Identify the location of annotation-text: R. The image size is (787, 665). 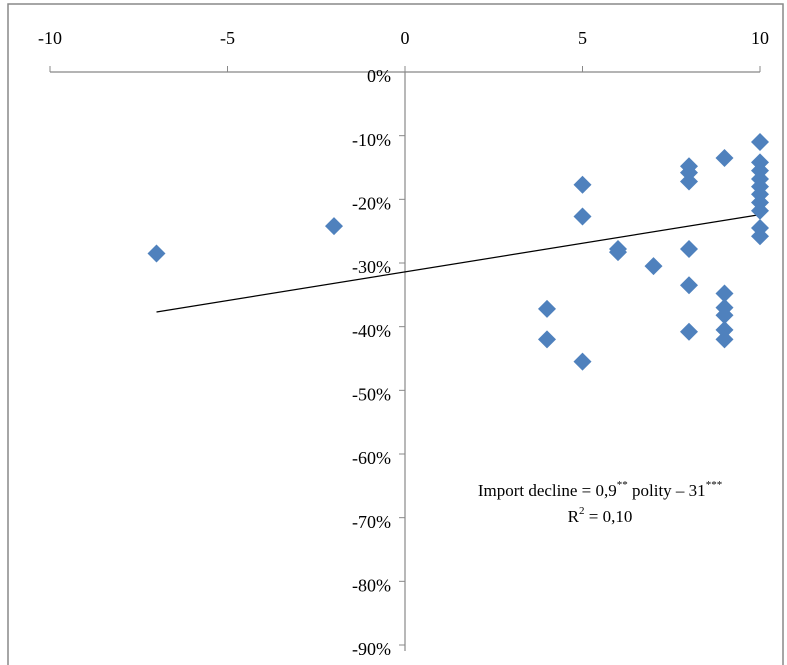
(574, 516).